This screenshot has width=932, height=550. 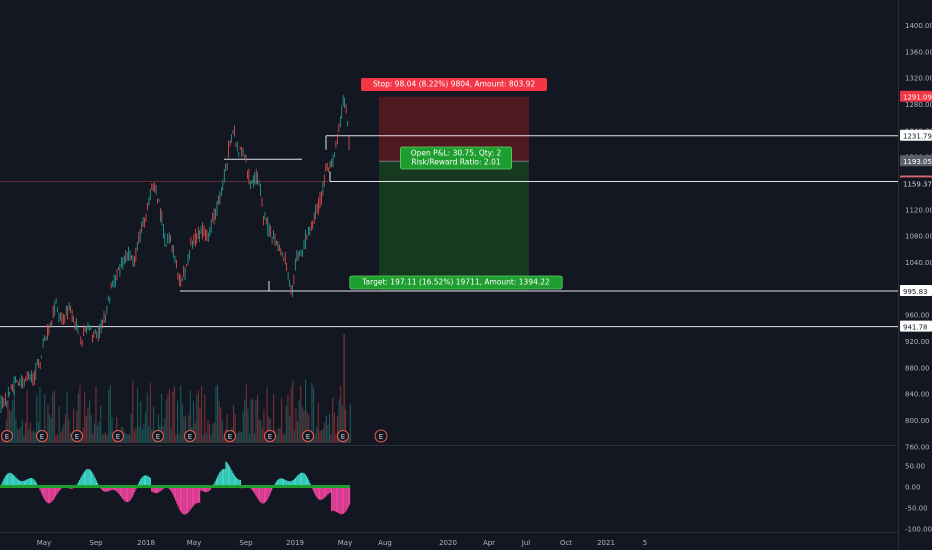 I want to click on future-earnings-marker, so click(x=381, y=436).